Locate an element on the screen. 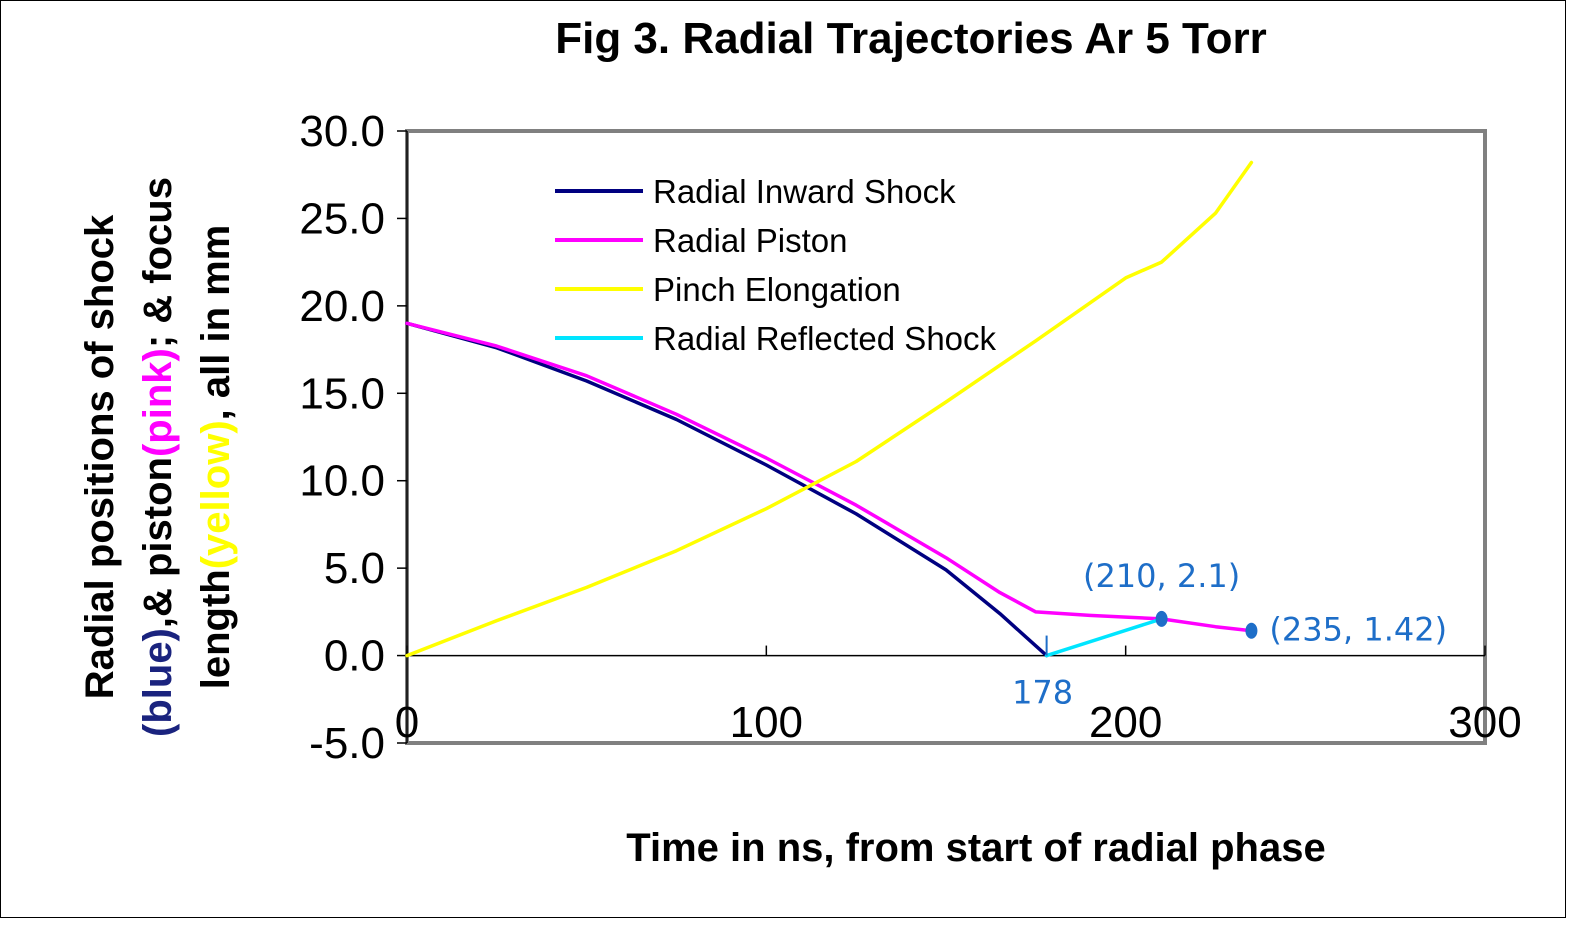 The image size is (1590, 933). y-tick-label: 0.0 is located at coordinates (354, 656).